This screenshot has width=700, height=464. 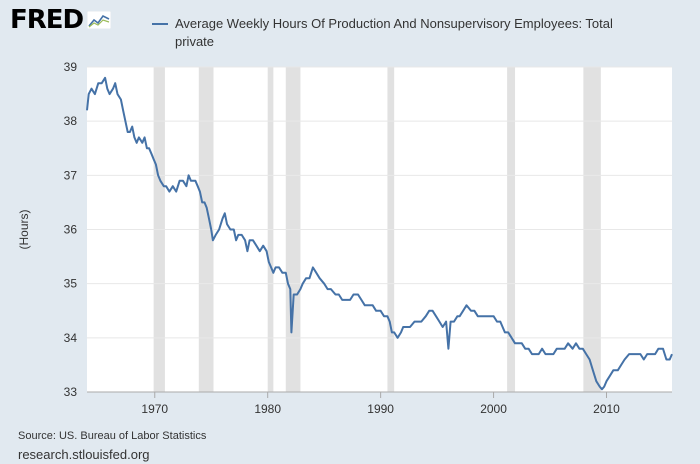 What do you see at coordinates (71, 67) in the screenshot?
I see `y-tick-label: 39` at bounding box center [71, 67].